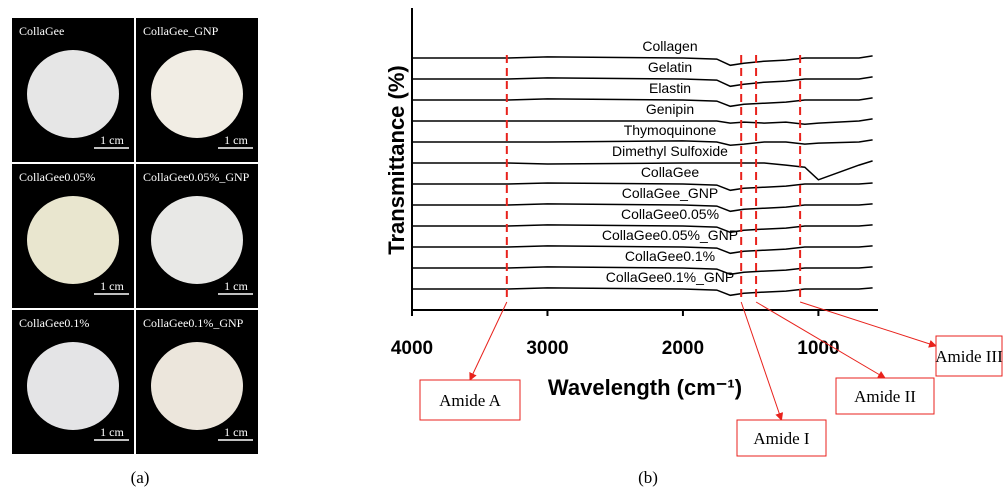 The width and height of the screenshot is (1004, 489). Describe the element at coordinates (670, 214) in the screenshot. I see `series-label: CollaGee0.05%` at that location.